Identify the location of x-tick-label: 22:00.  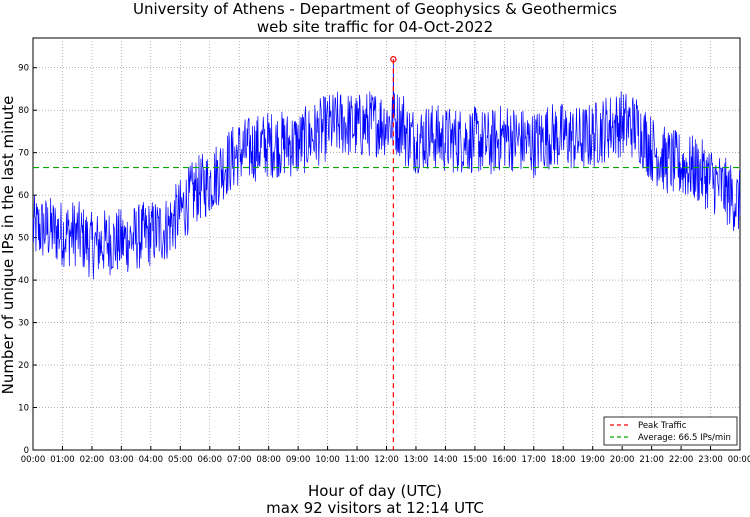
(681, 460).